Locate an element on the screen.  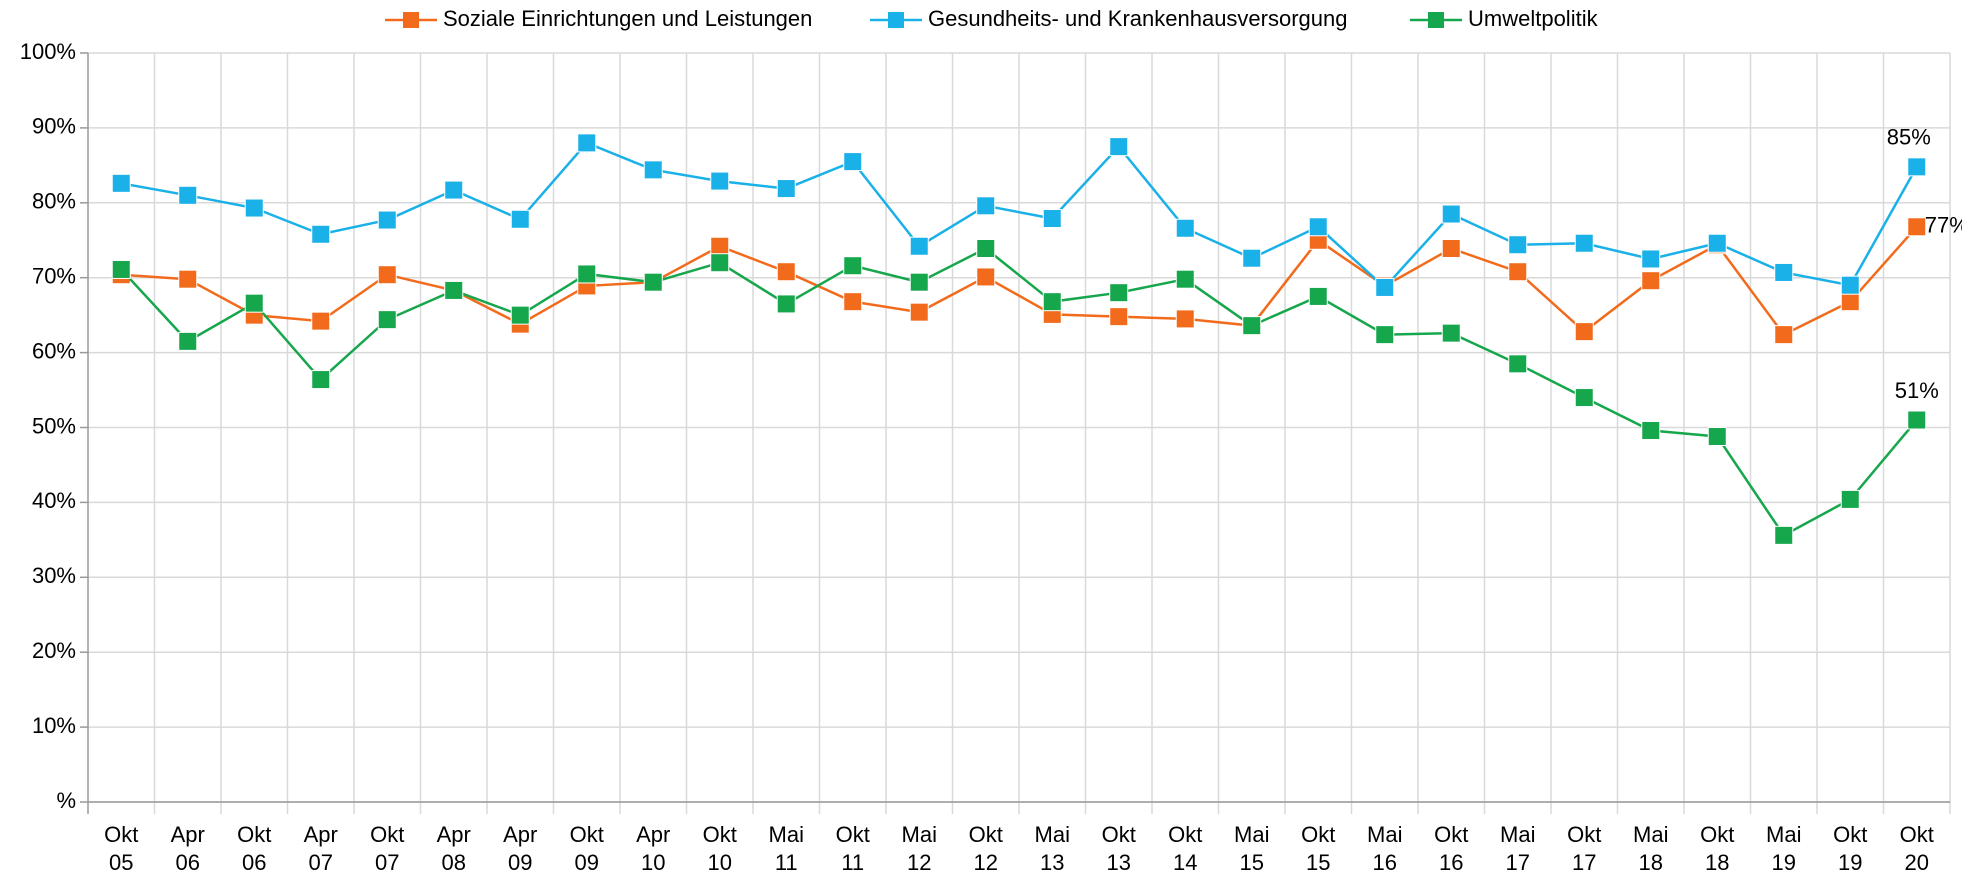
y-tick-label: 100% is located at coordinates (48, 51).